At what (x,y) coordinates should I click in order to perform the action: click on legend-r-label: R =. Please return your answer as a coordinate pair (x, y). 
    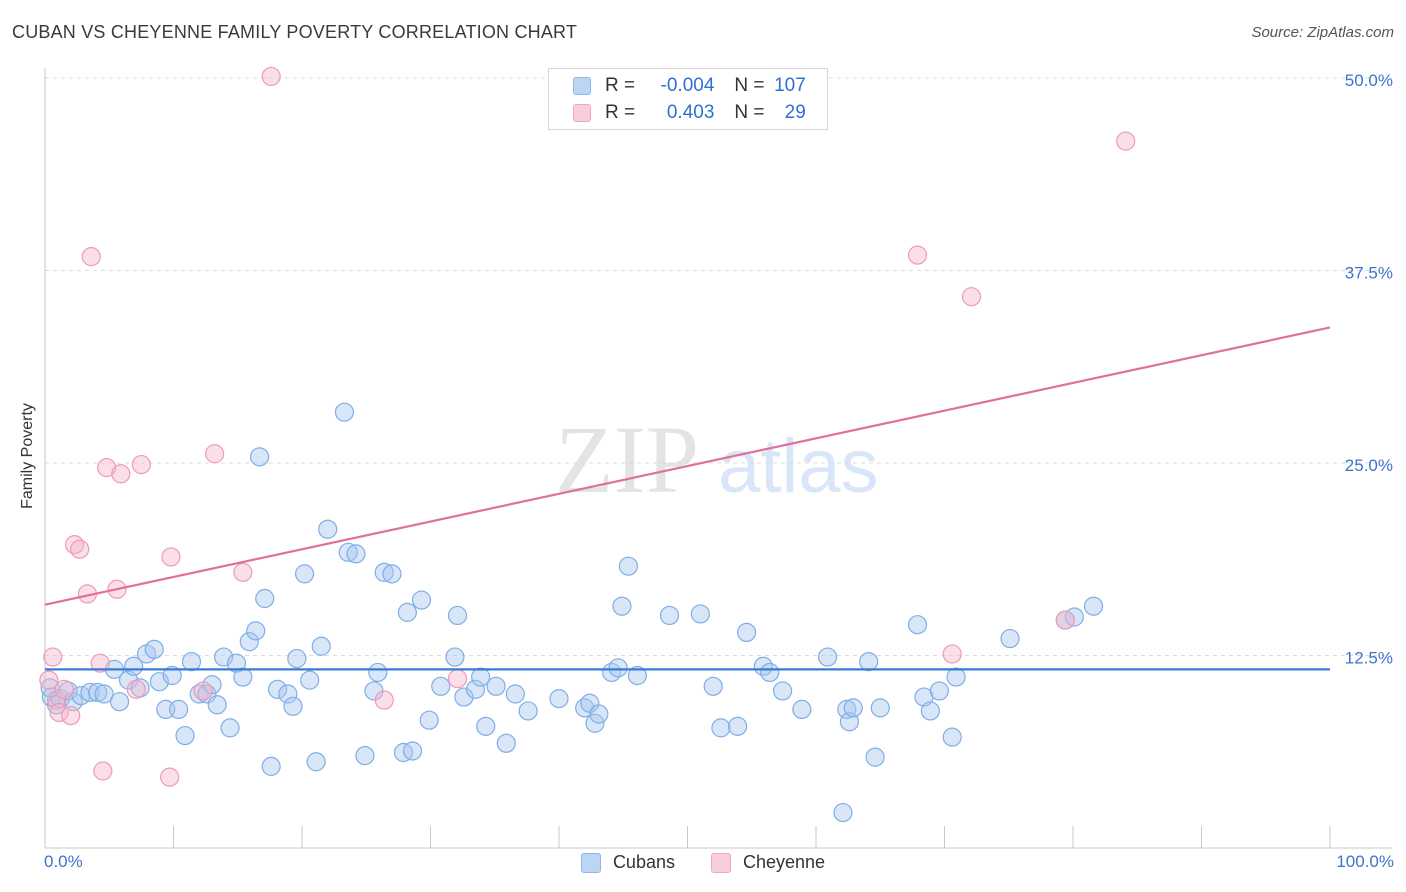
    Looking at the image, I should click on (620, 112).